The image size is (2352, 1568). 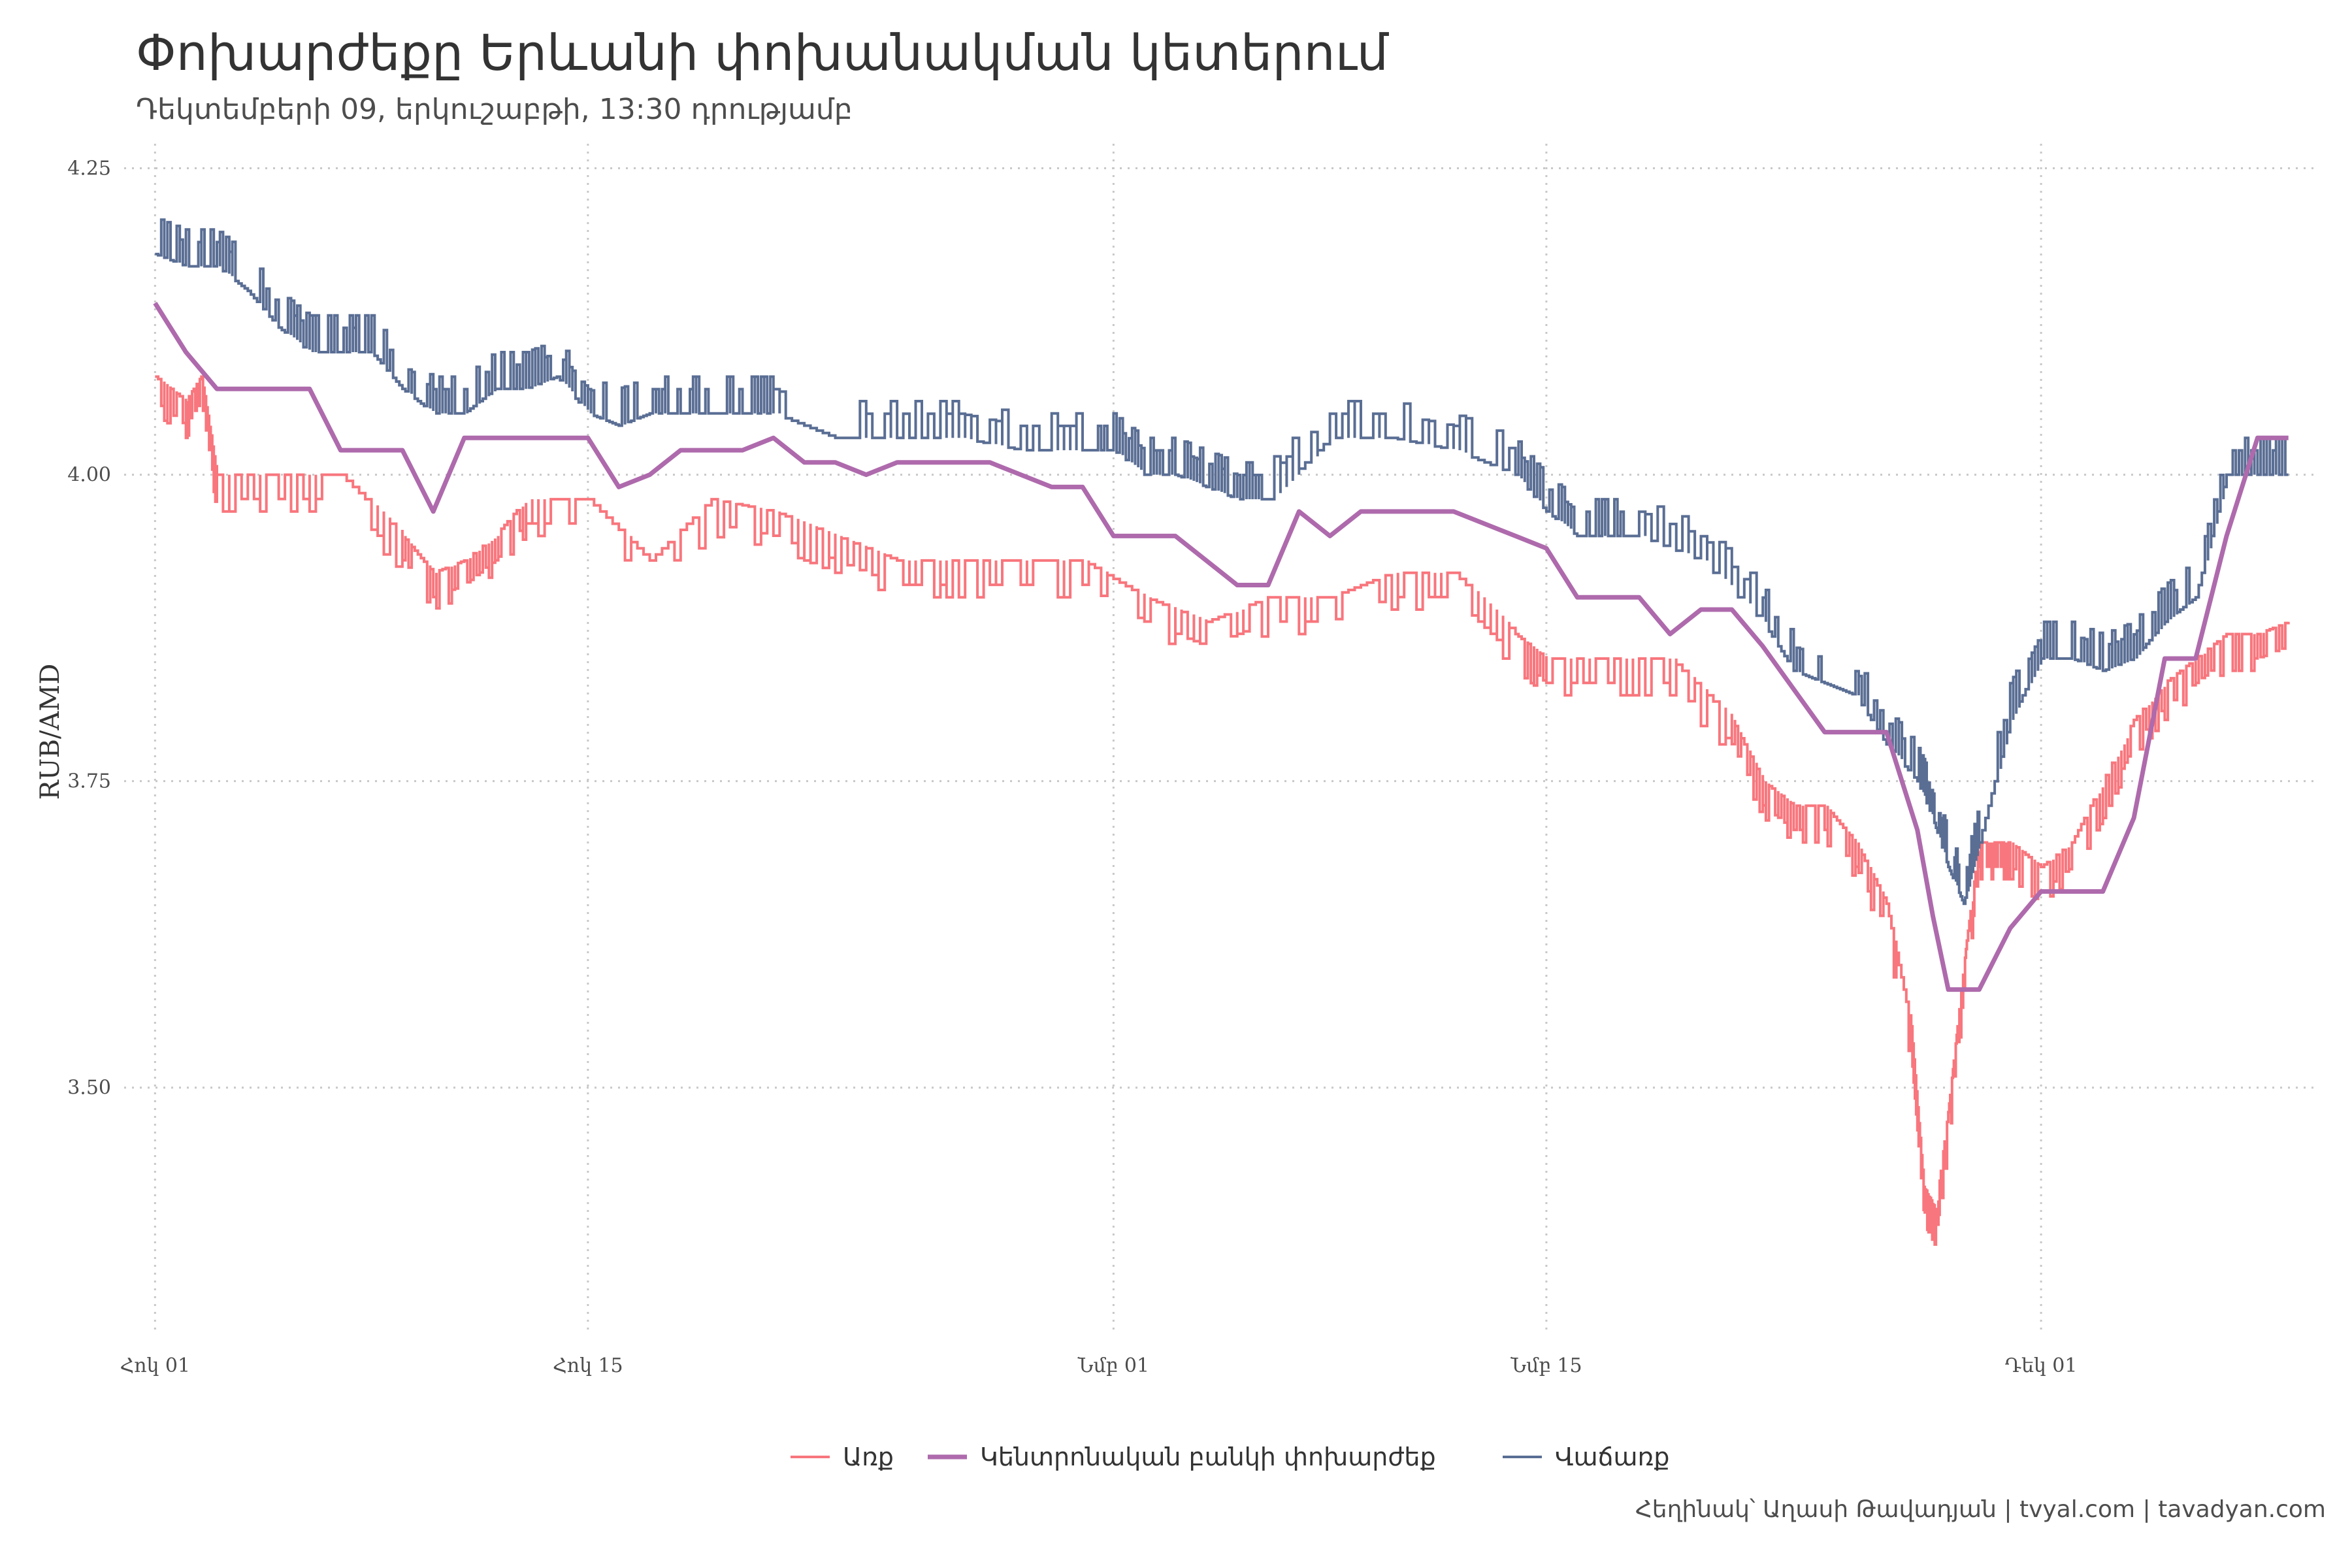 What do you see at coordinates (50, 732) in the screenshot?
I see `y-axis-title: RUB/AMD` at bounding box center [50, 732].